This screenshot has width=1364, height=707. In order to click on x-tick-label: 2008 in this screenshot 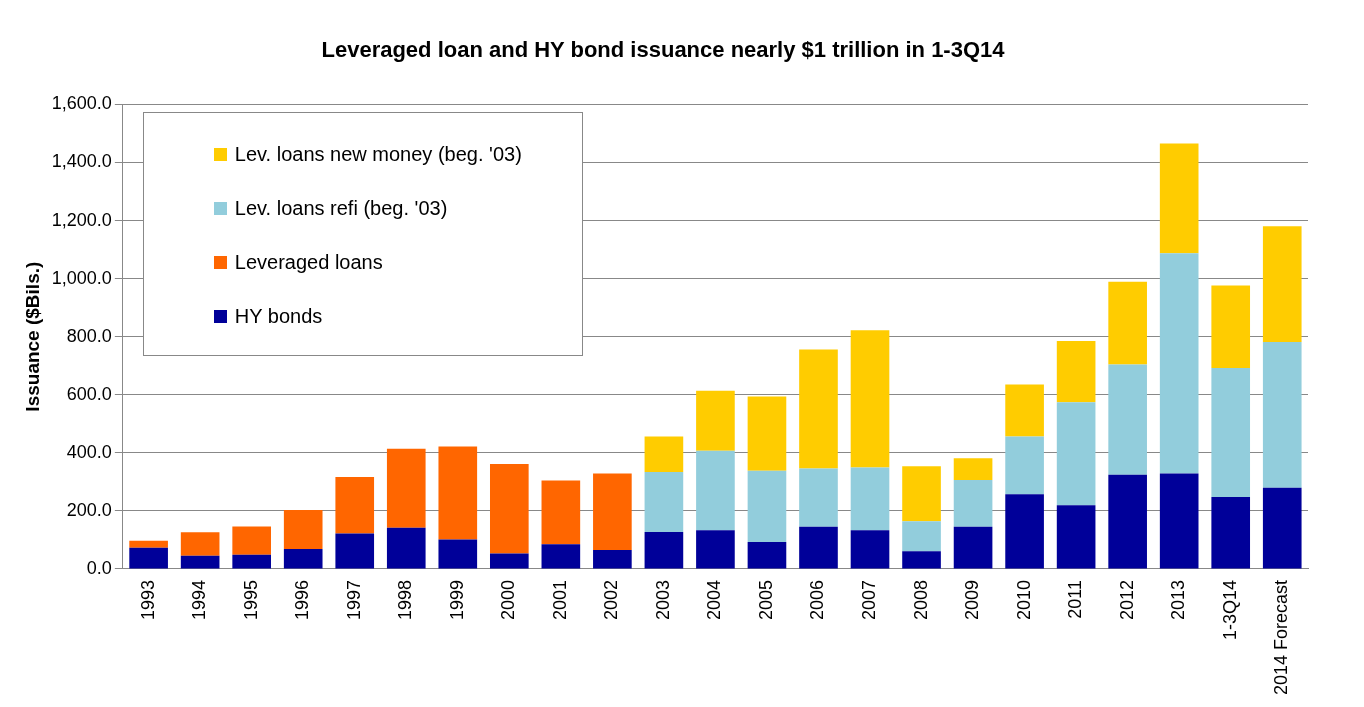, I will do `click(920, 599)`.